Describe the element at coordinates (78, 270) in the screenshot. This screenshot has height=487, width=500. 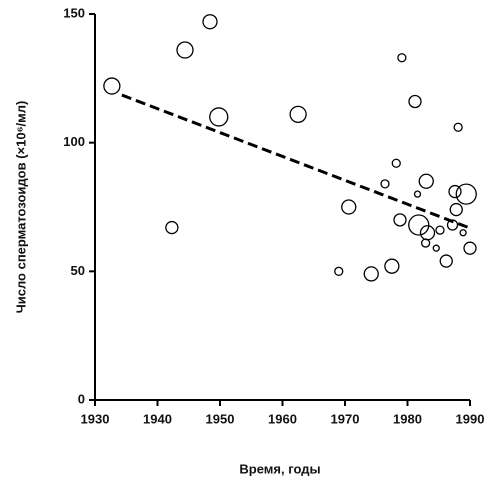
I see `y-tick-label: 50` at that location.